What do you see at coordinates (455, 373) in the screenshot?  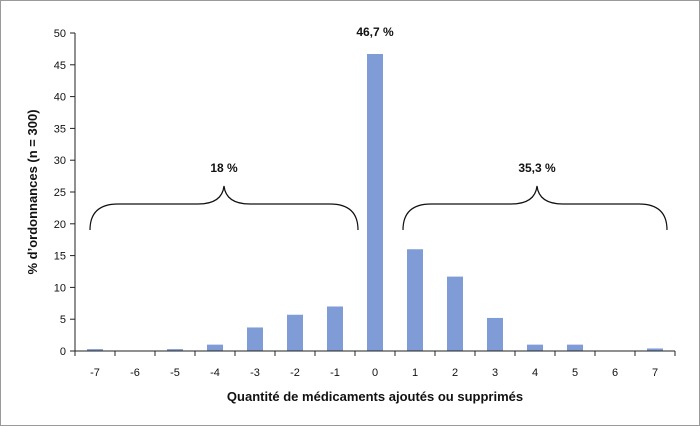 I see `x-tick-label: 2` at bounding box center [455, 373].